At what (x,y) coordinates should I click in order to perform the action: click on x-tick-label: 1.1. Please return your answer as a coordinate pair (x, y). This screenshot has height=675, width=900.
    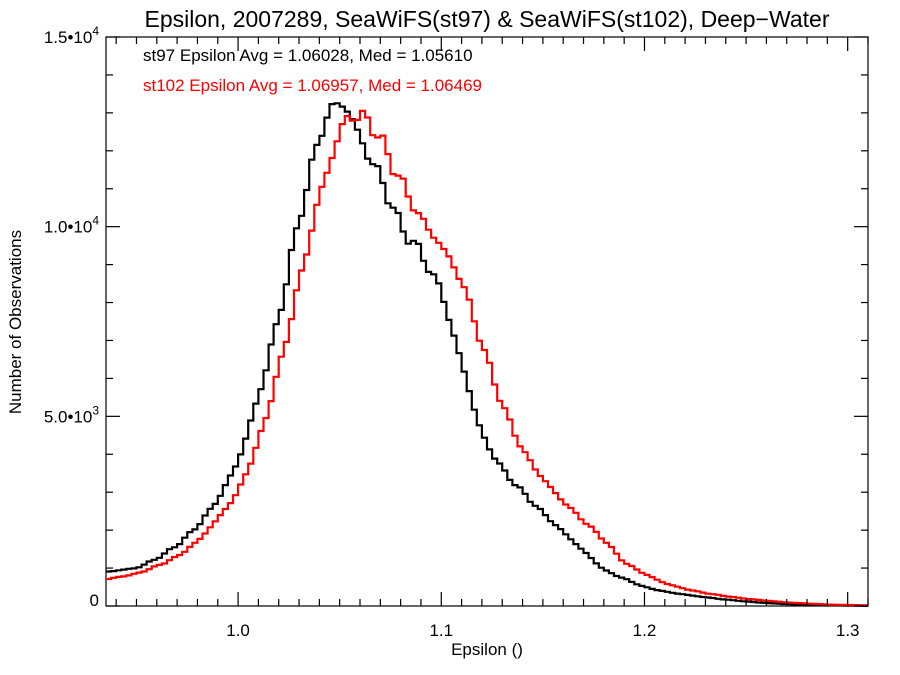
    Looking at the image, I should click on (441, 630).